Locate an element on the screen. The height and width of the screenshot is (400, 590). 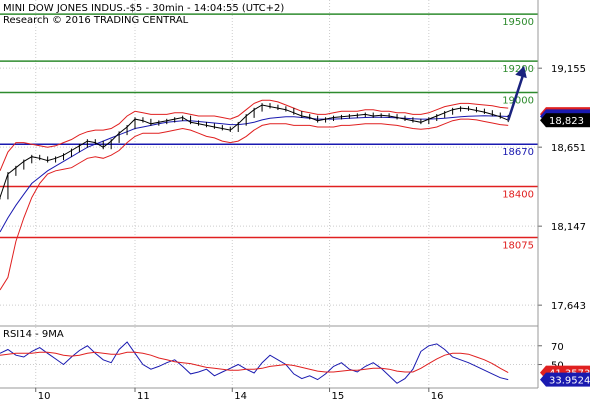
level-label-19000: 19000 is located at coordinates (518, 100).